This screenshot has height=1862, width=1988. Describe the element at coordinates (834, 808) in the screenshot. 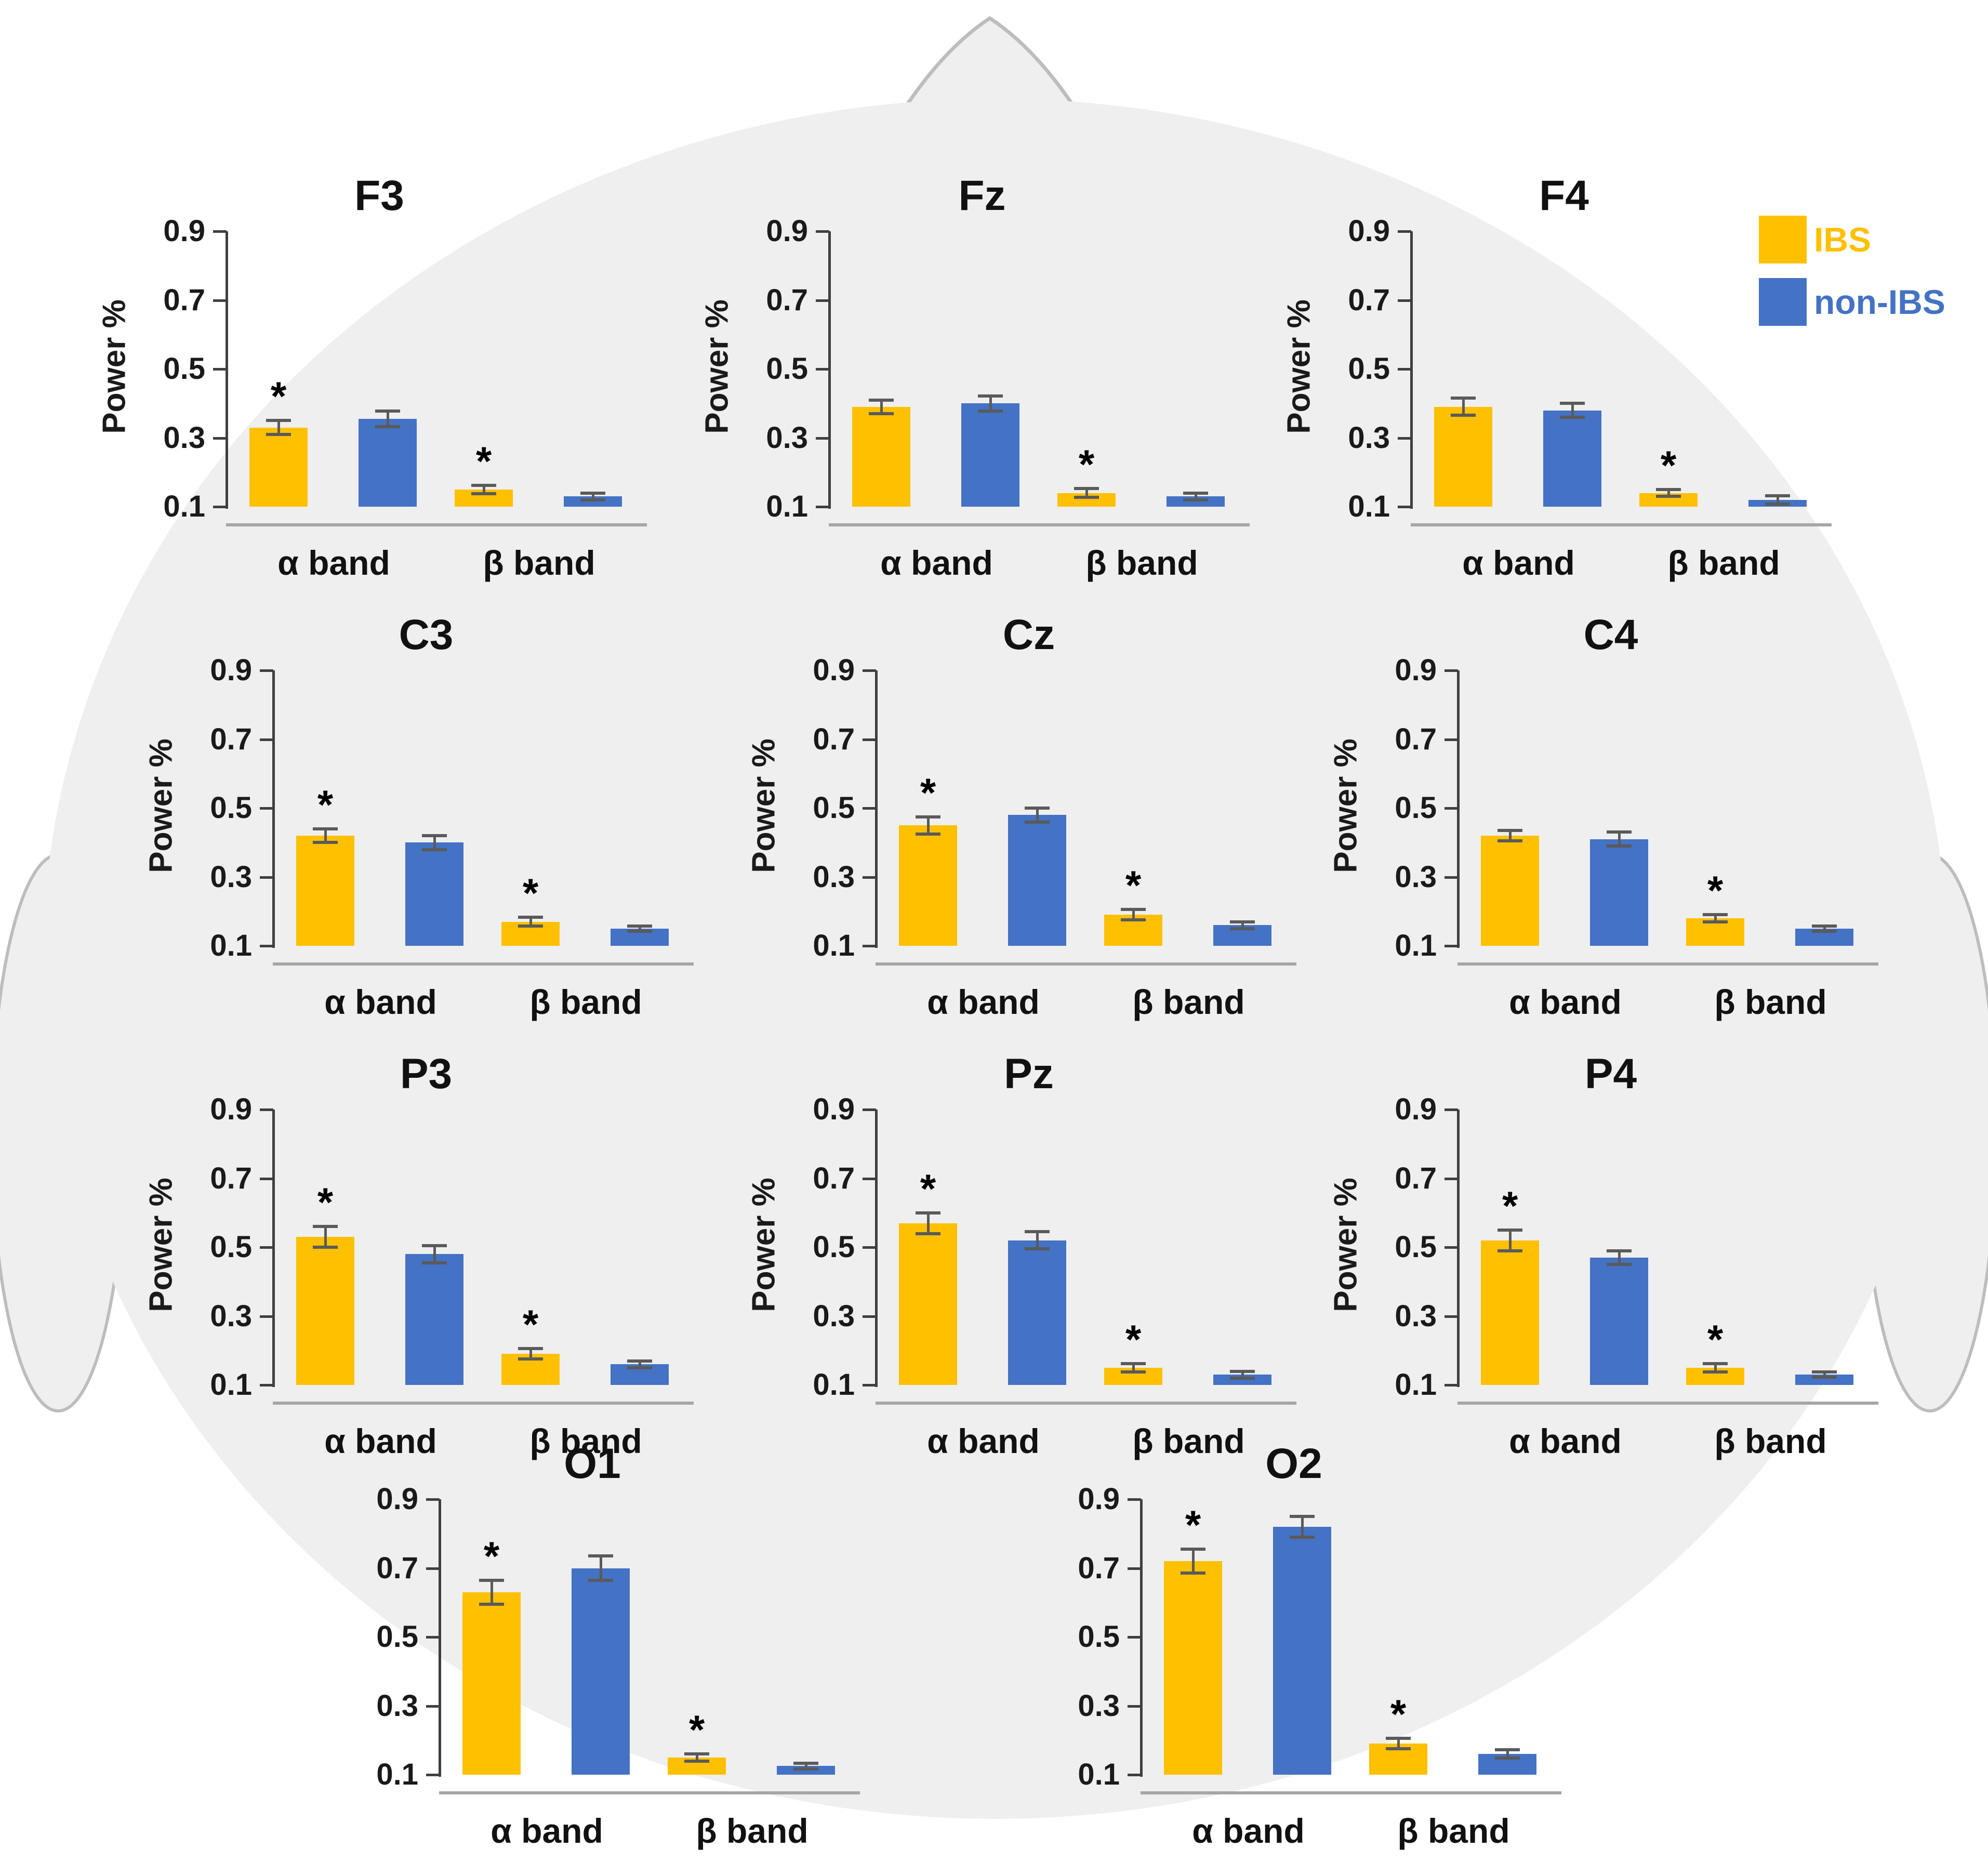

I see `y-tick-label: 0.5` at that location.